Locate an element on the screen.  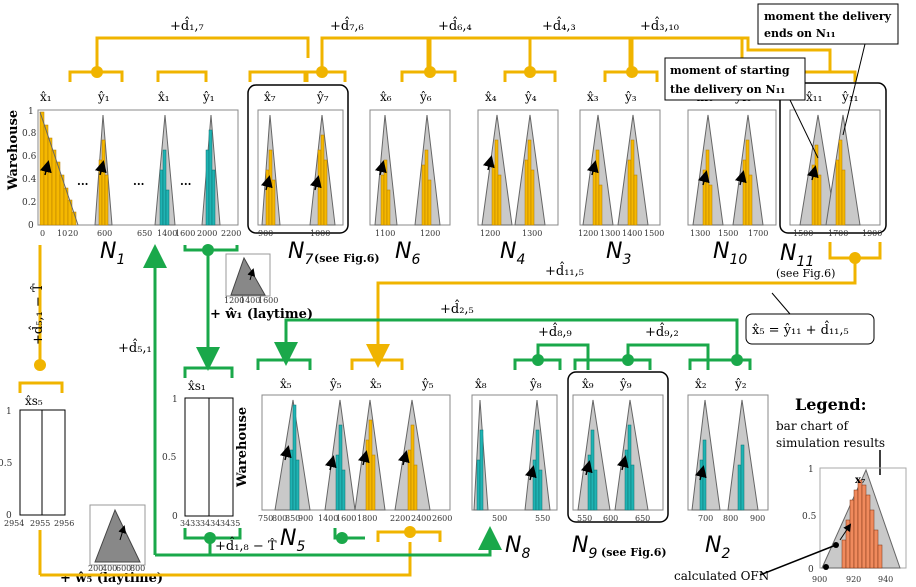
laytime1-label: + ŵ₁ (laytime) is located at coordinates (261, 314).